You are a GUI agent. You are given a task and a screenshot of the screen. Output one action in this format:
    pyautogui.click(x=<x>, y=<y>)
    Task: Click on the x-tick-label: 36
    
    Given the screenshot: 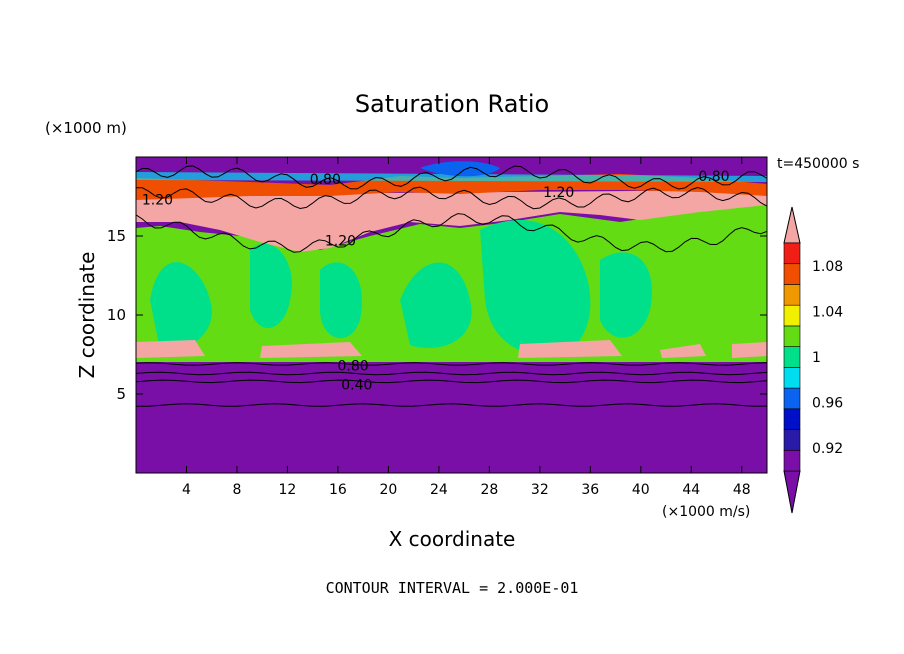 What is the action you would take?
    pyautogui.click(x=590, y=490)
    